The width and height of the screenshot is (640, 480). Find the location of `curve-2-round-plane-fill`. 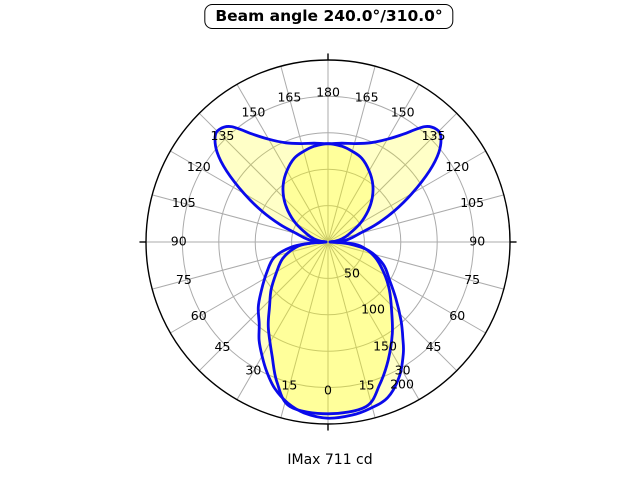

curve-2-round-plane-fill is located at coordinates (330, 278).